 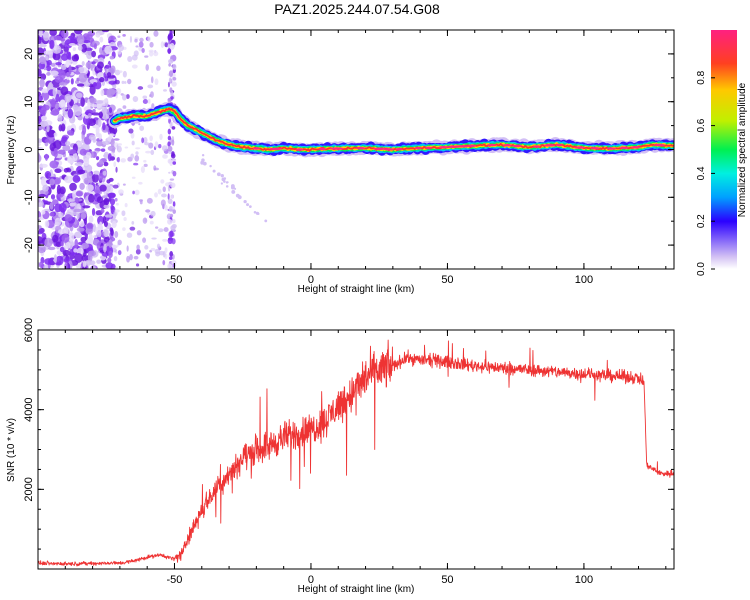 What do you see at coordinates (701, 173) in the screenshot?
I see `colorbar-tick-label: 0.4` at bounding box center [701, 173].